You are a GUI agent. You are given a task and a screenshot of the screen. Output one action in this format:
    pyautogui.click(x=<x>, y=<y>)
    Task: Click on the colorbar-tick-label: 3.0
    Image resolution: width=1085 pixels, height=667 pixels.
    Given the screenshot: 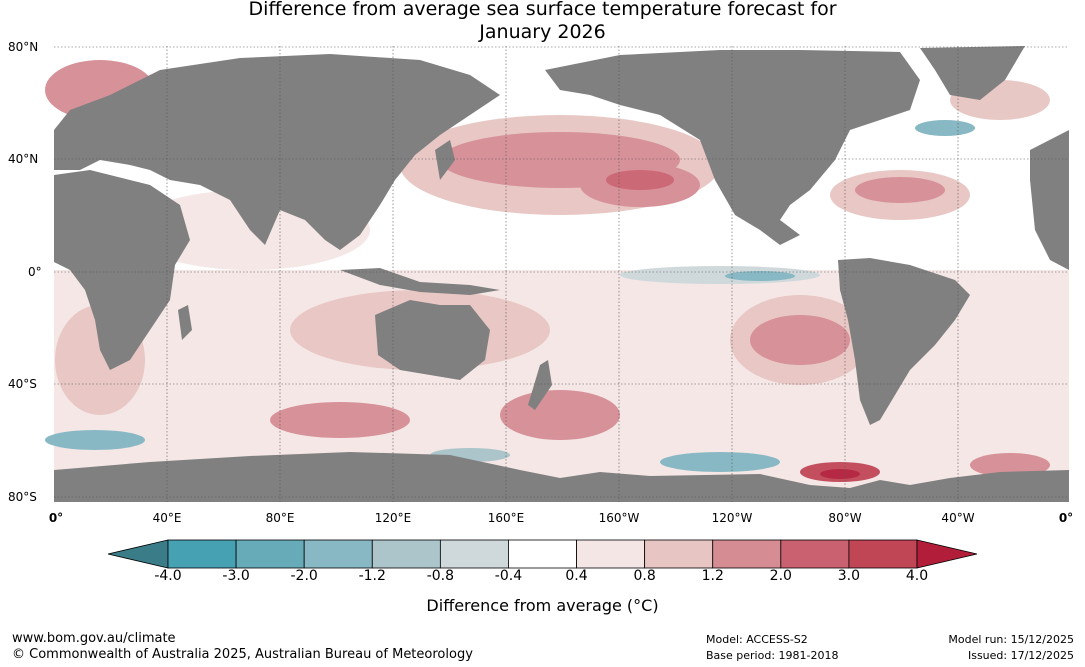 What is the action you would take?
    pyautogui.click(x=849, y=576)
    